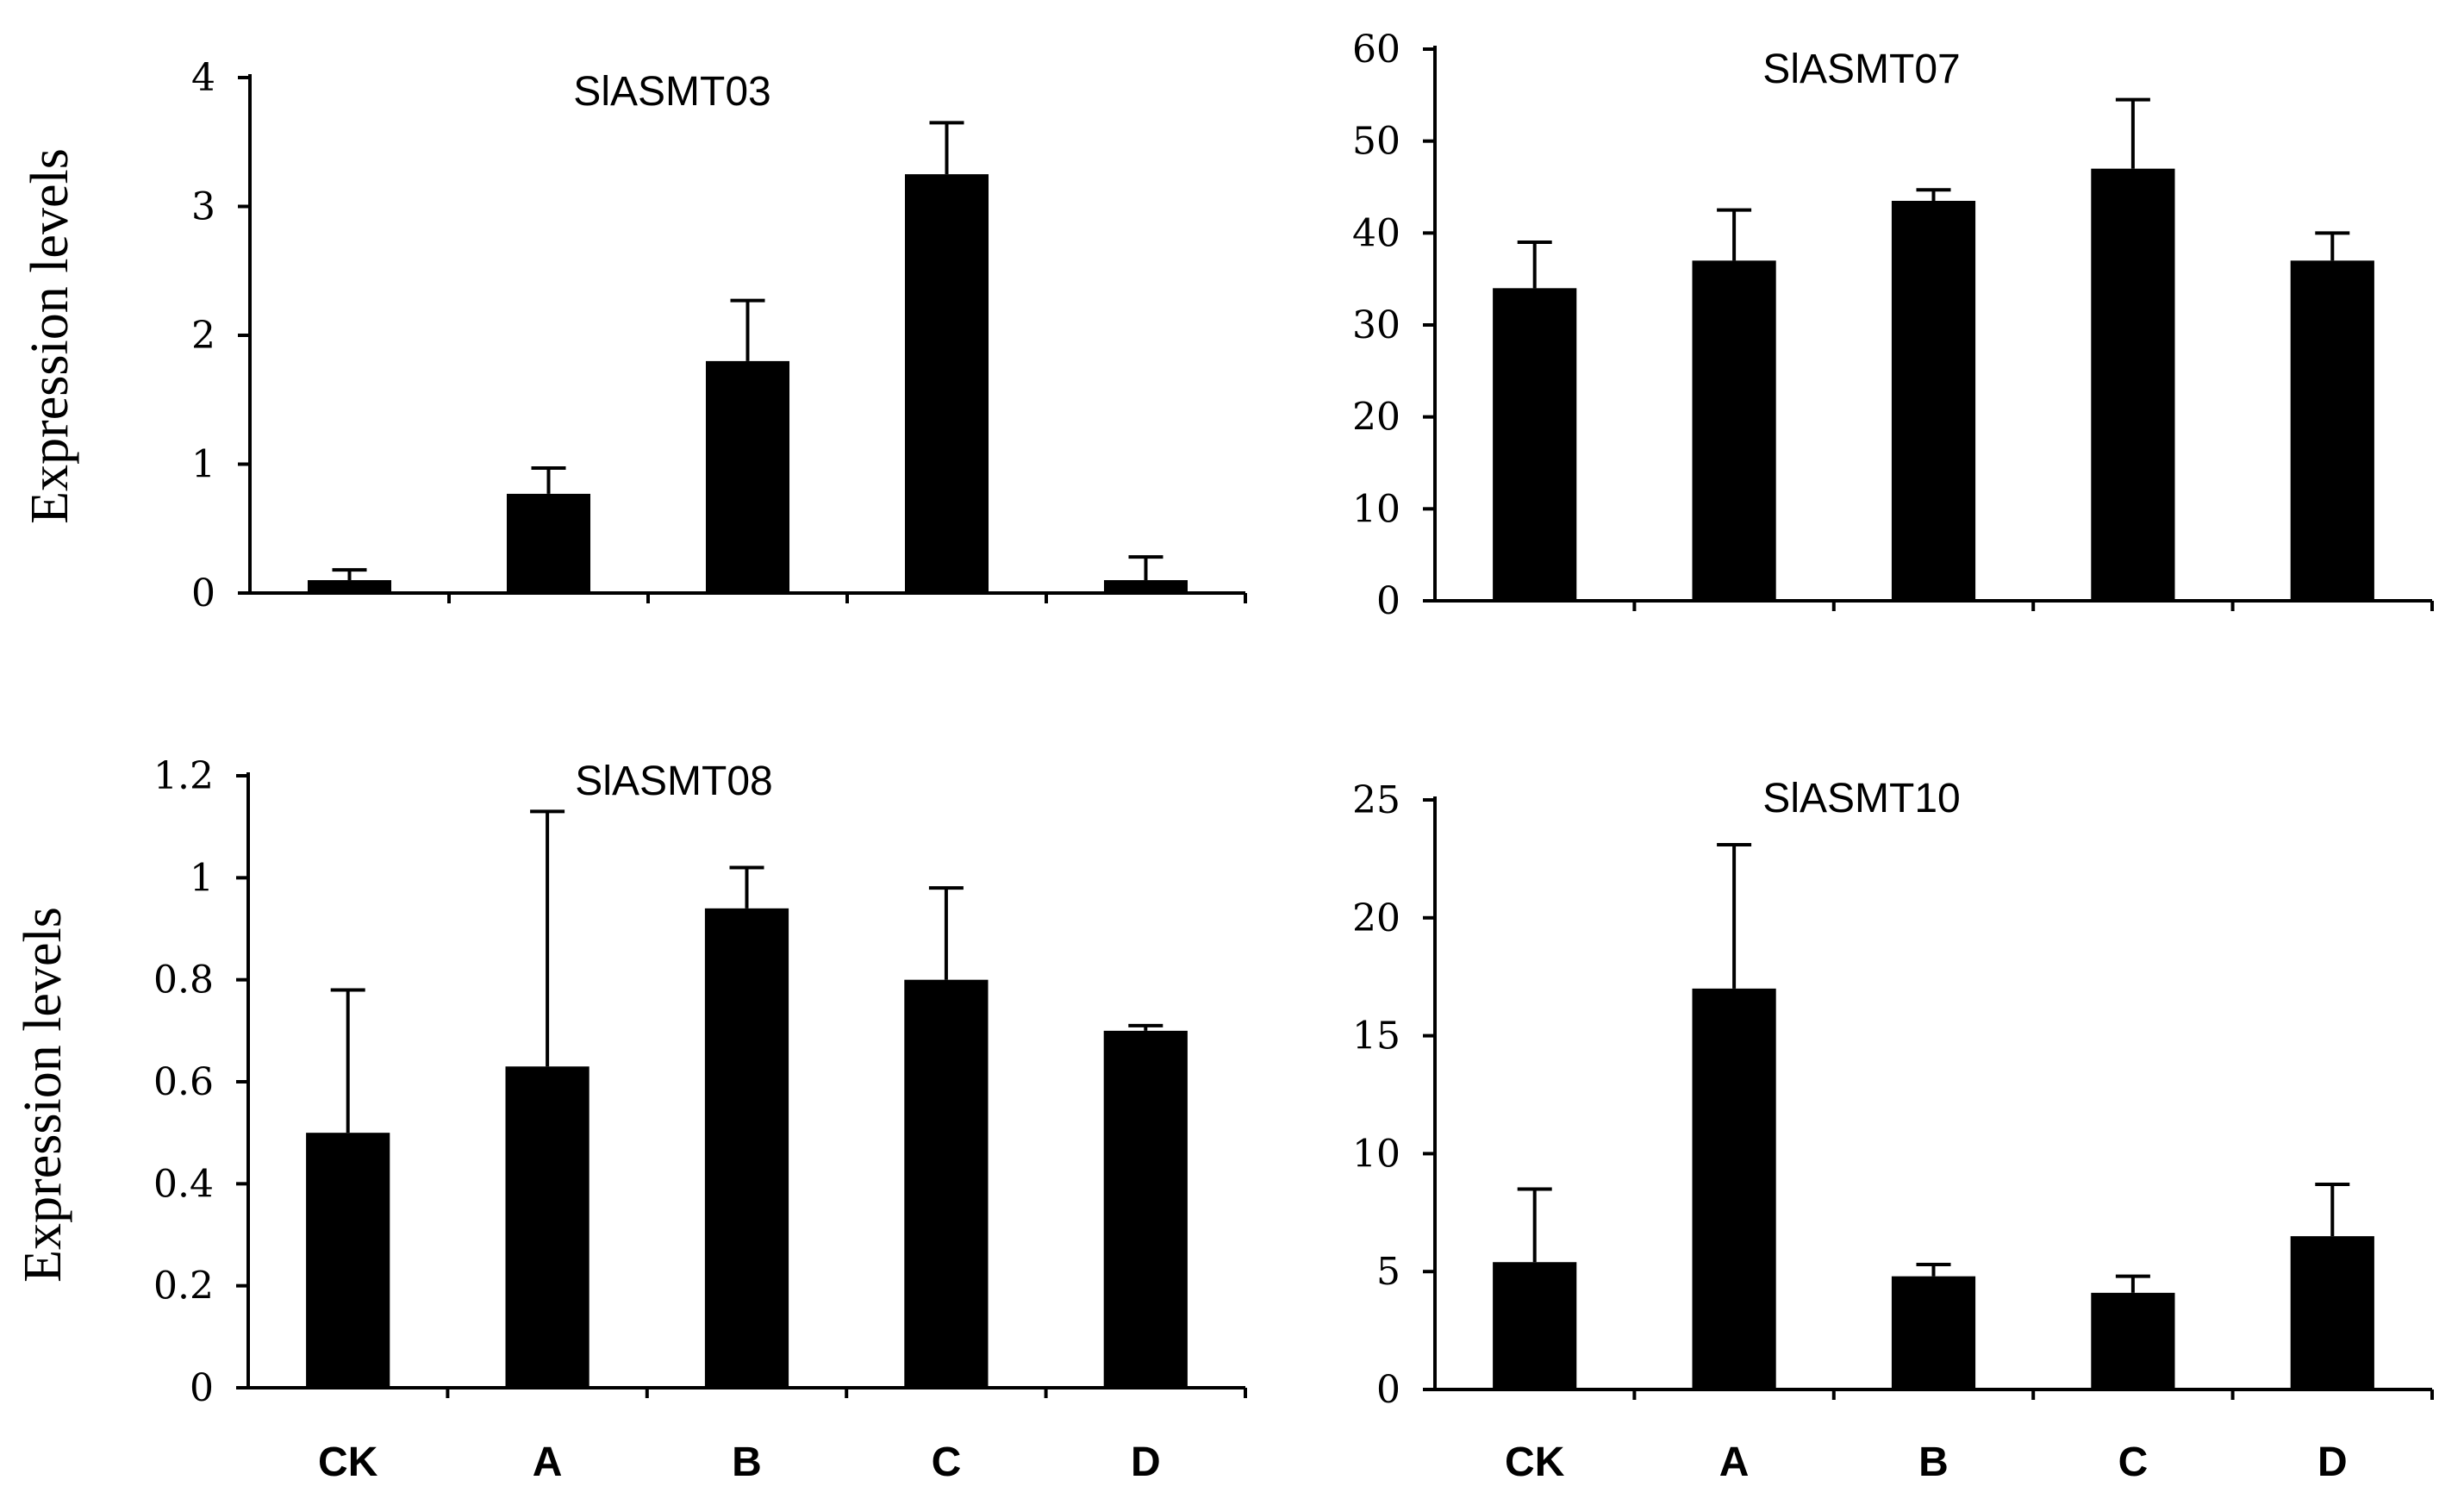  I want to click on chart-title: SlASMT08, so click(673, 781).